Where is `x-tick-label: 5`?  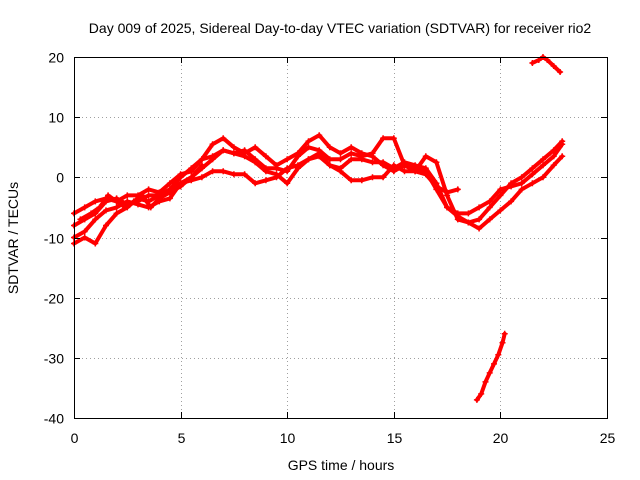
x-tick-label: 5 is located at coordinates (182, 438).